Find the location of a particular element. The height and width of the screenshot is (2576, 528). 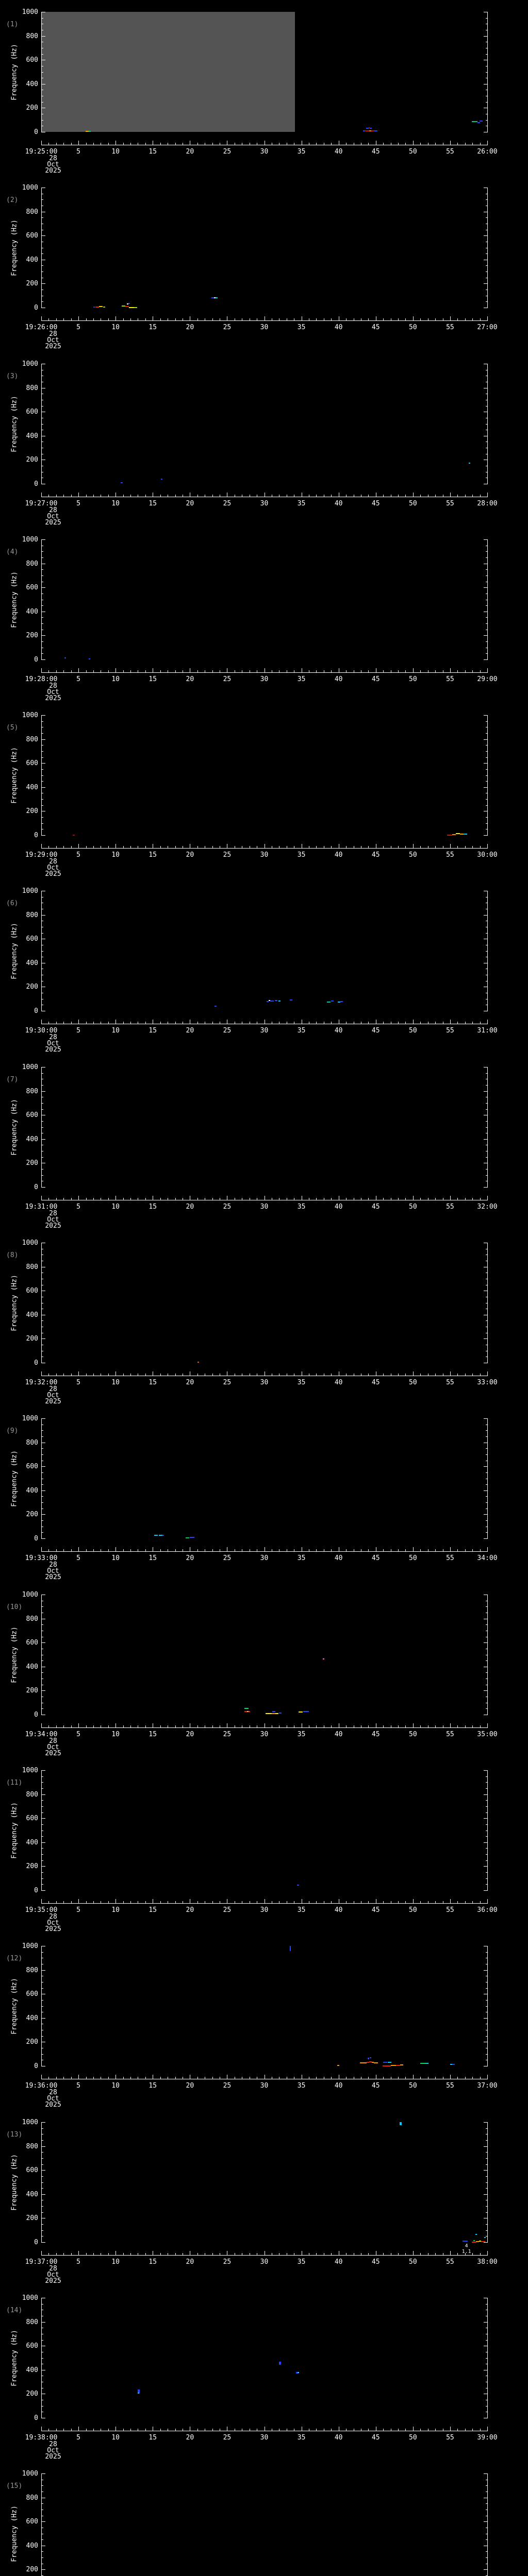

x-tick-label: 20 is located at coordinates (190, 2438).